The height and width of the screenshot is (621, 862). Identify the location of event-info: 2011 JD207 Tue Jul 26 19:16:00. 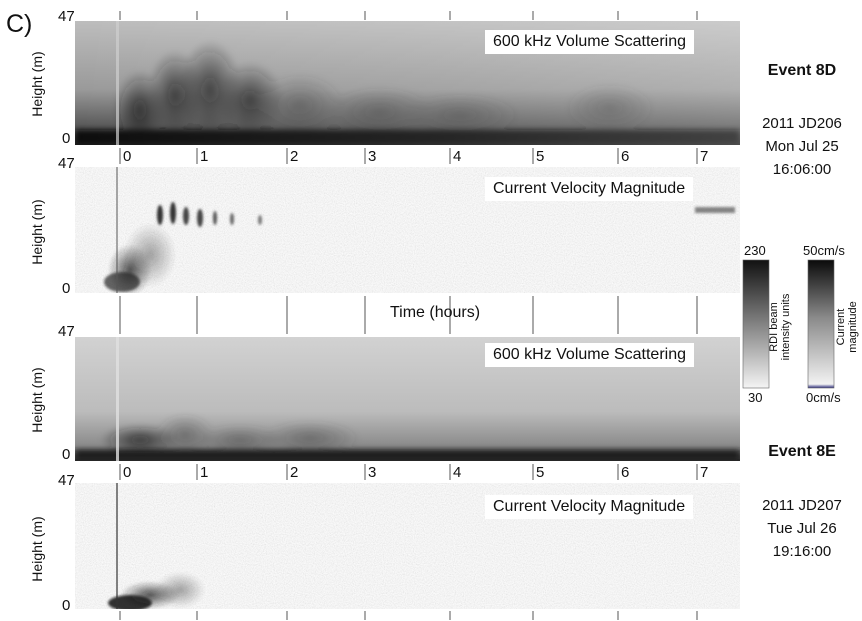
(802, 528).